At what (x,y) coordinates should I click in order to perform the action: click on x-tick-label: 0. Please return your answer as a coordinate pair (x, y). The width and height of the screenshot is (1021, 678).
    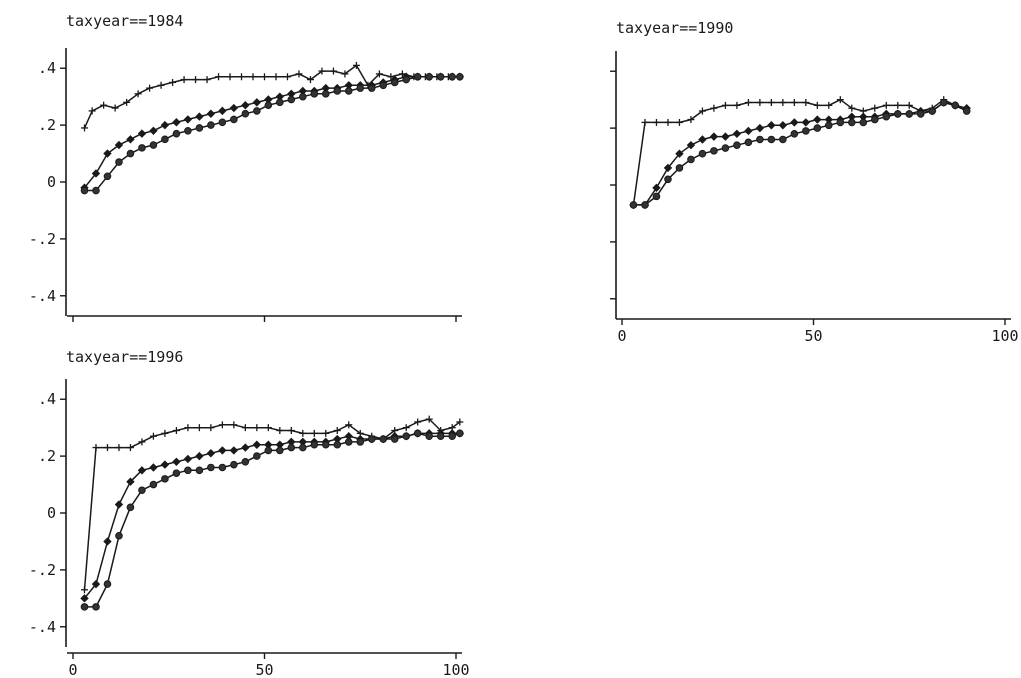
    Looking at the image, I should click on (72, 669).